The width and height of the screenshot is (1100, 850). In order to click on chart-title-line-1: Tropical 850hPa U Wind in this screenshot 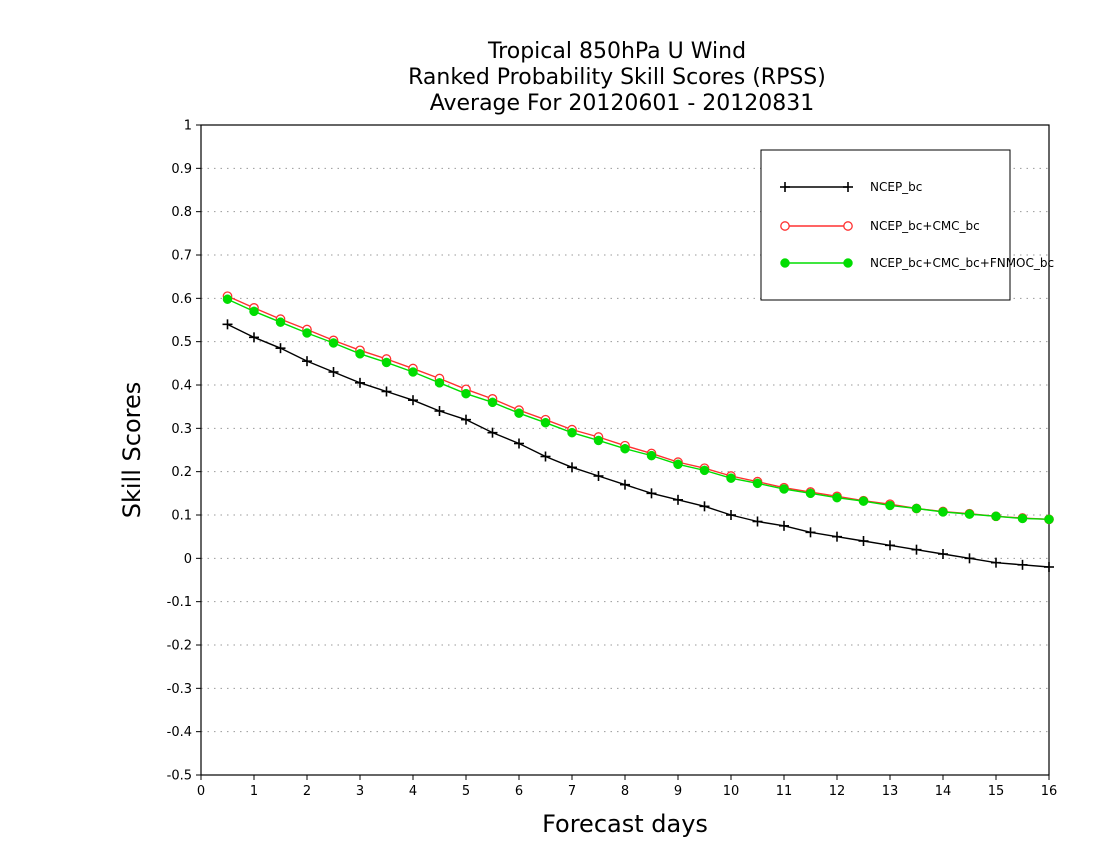, I will do `click(616, 51)`.